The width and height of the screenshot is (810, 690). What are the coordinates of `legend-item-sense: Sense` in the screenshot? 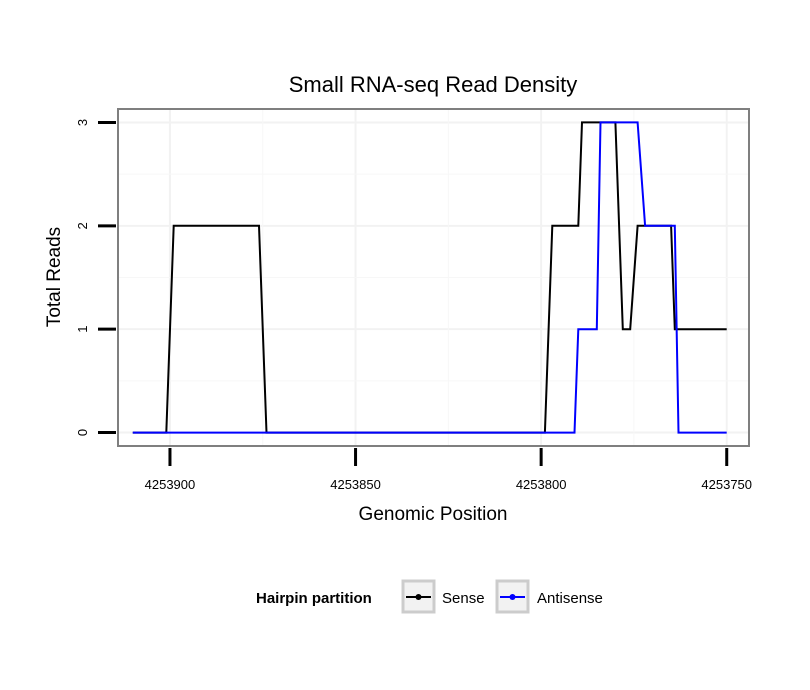 It's located at (443, 596).